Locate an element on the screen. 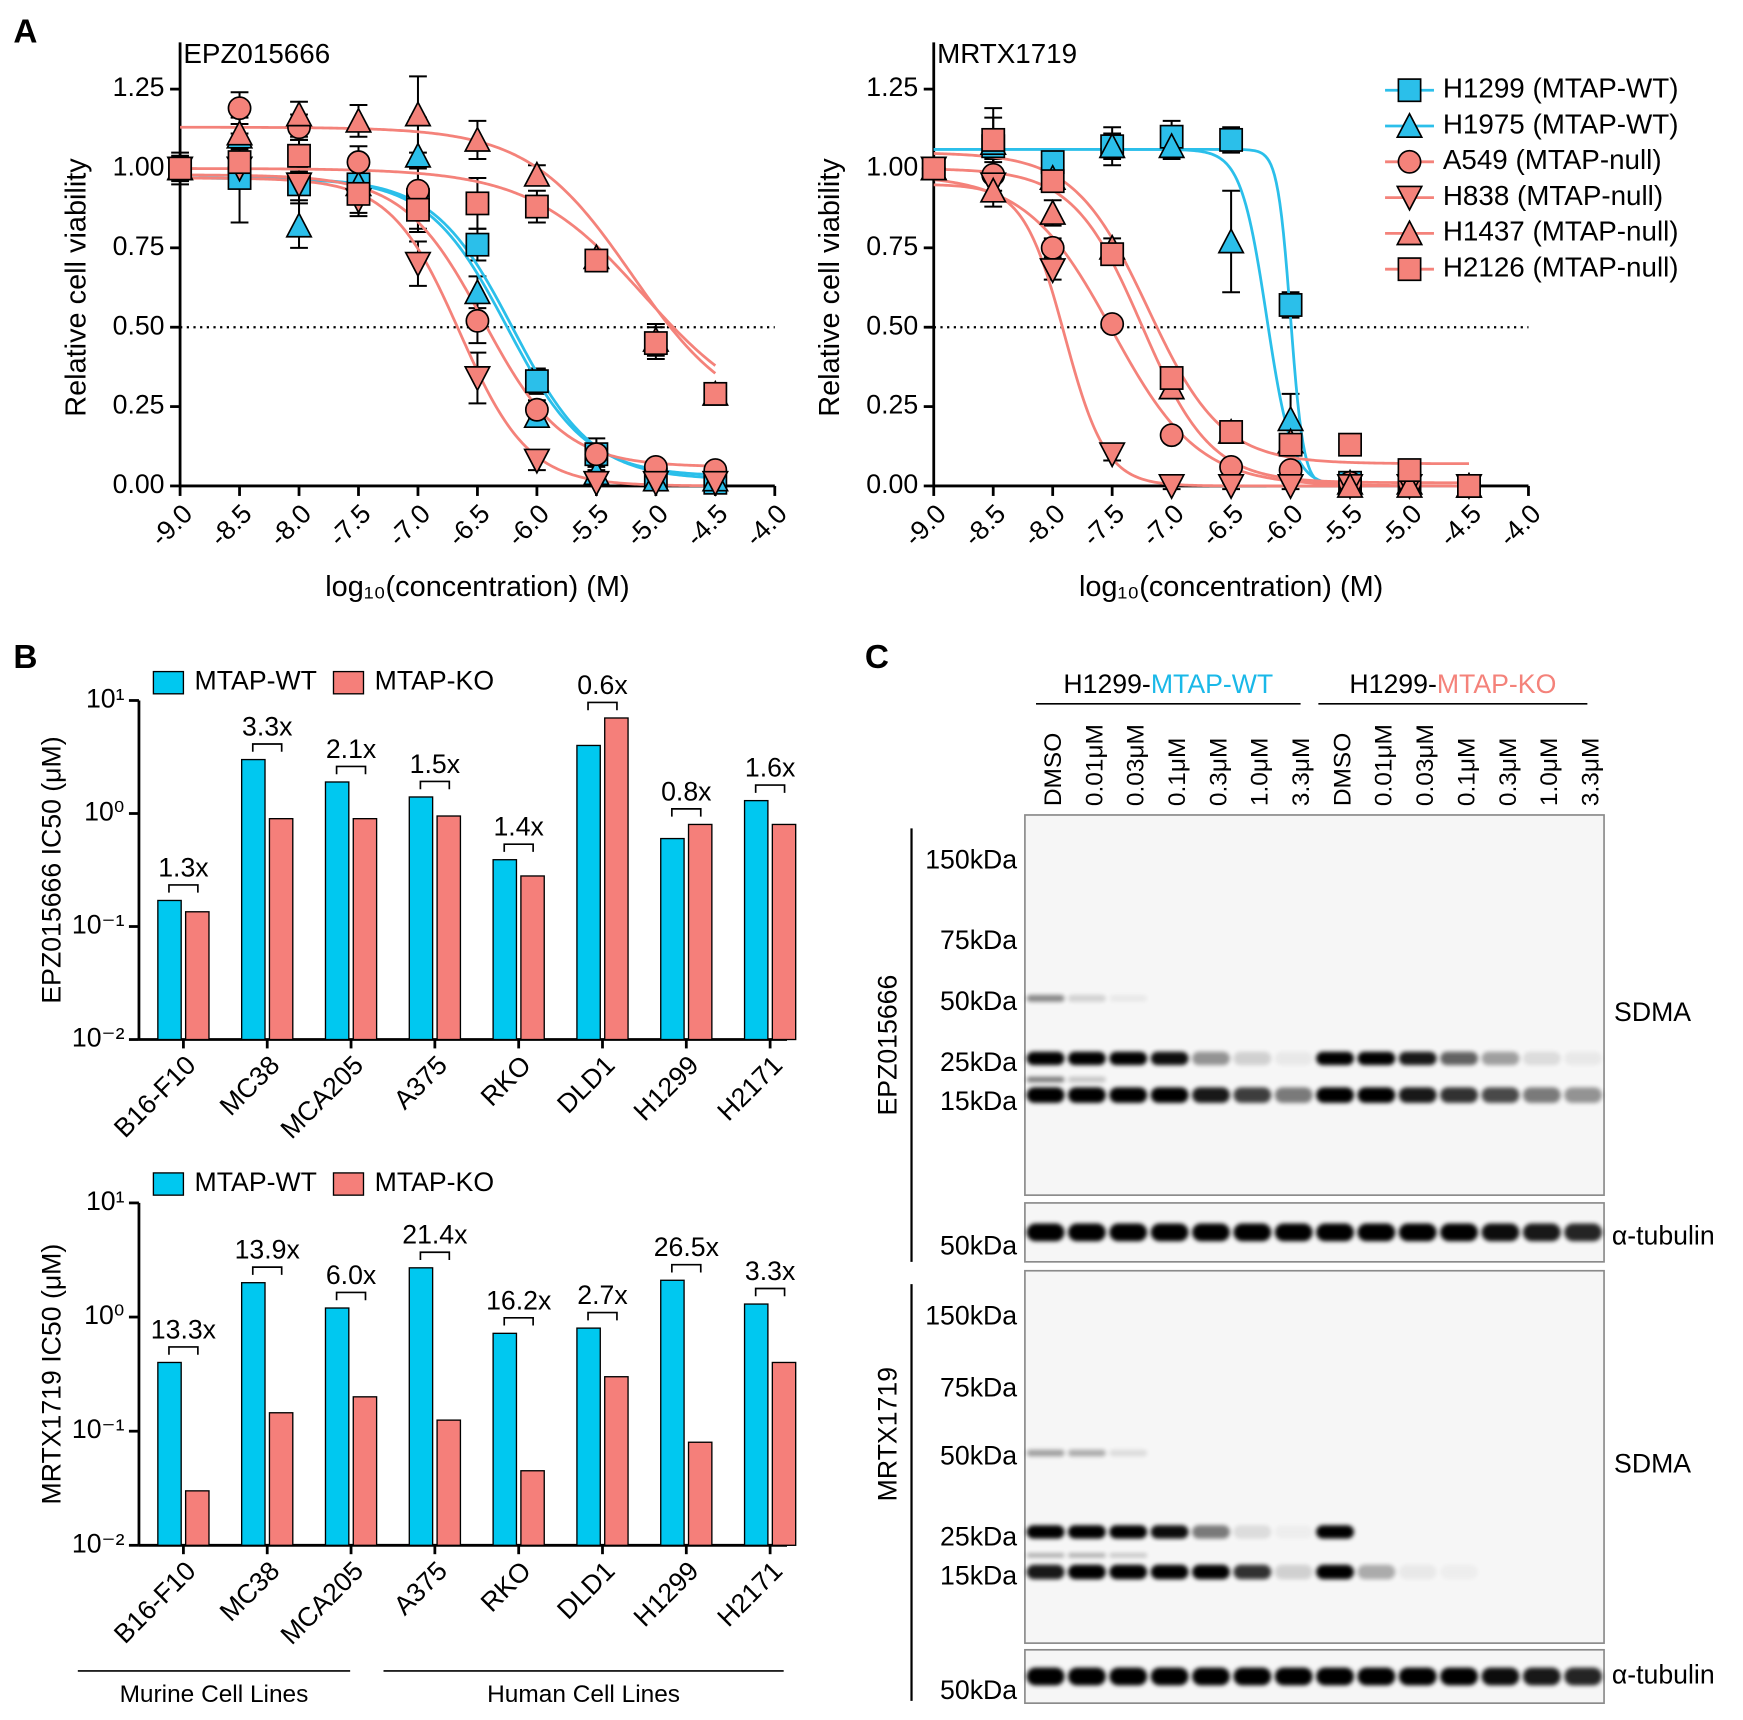 This screenshot has height=1720, width=1743. fold-change: 1.6x is located at coordinates (770, 768).